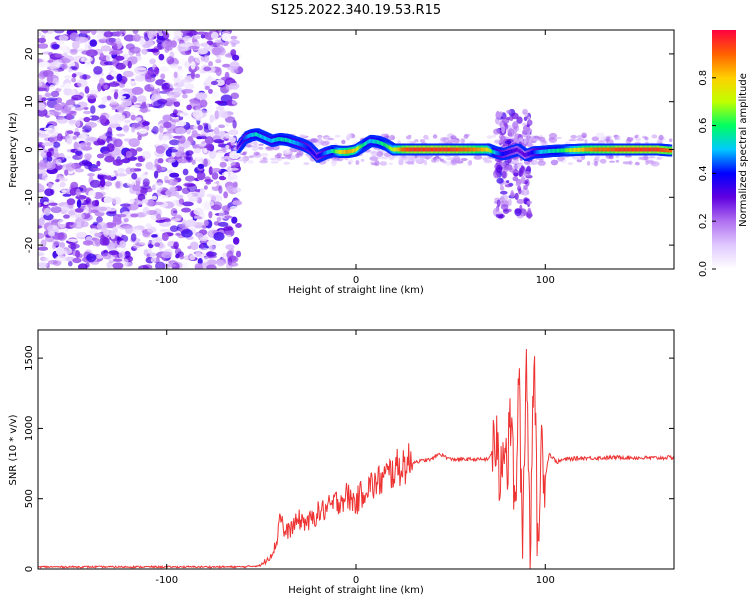 This screenshot has width=750, height=600. I want to click on snr-x-label: Height of straight line (km), so click(356, 590).